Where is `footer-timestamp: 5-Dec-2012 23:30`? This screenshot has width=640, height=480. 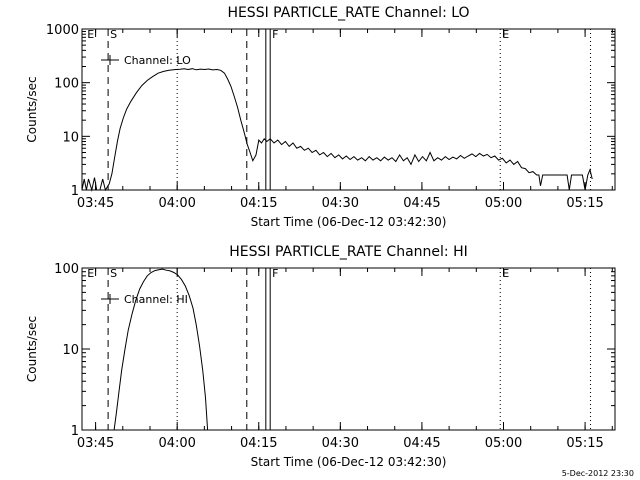
footer-timestamp: 5-Dec-2012 23:30 is located at coordinates (597, 473).